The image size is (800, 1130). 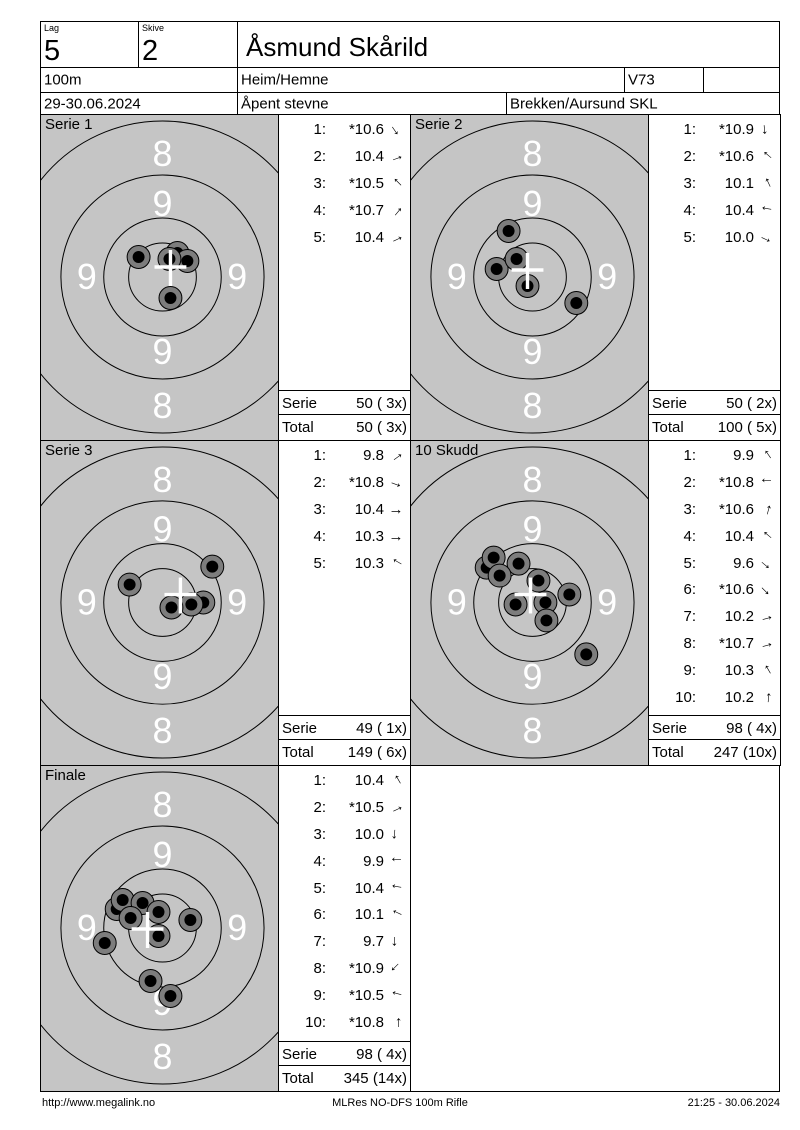 What do you see at coordinates (447, 450) in the screenshot?
I see `panel-title: 10 Skudd` at bounding box center [447, 450].